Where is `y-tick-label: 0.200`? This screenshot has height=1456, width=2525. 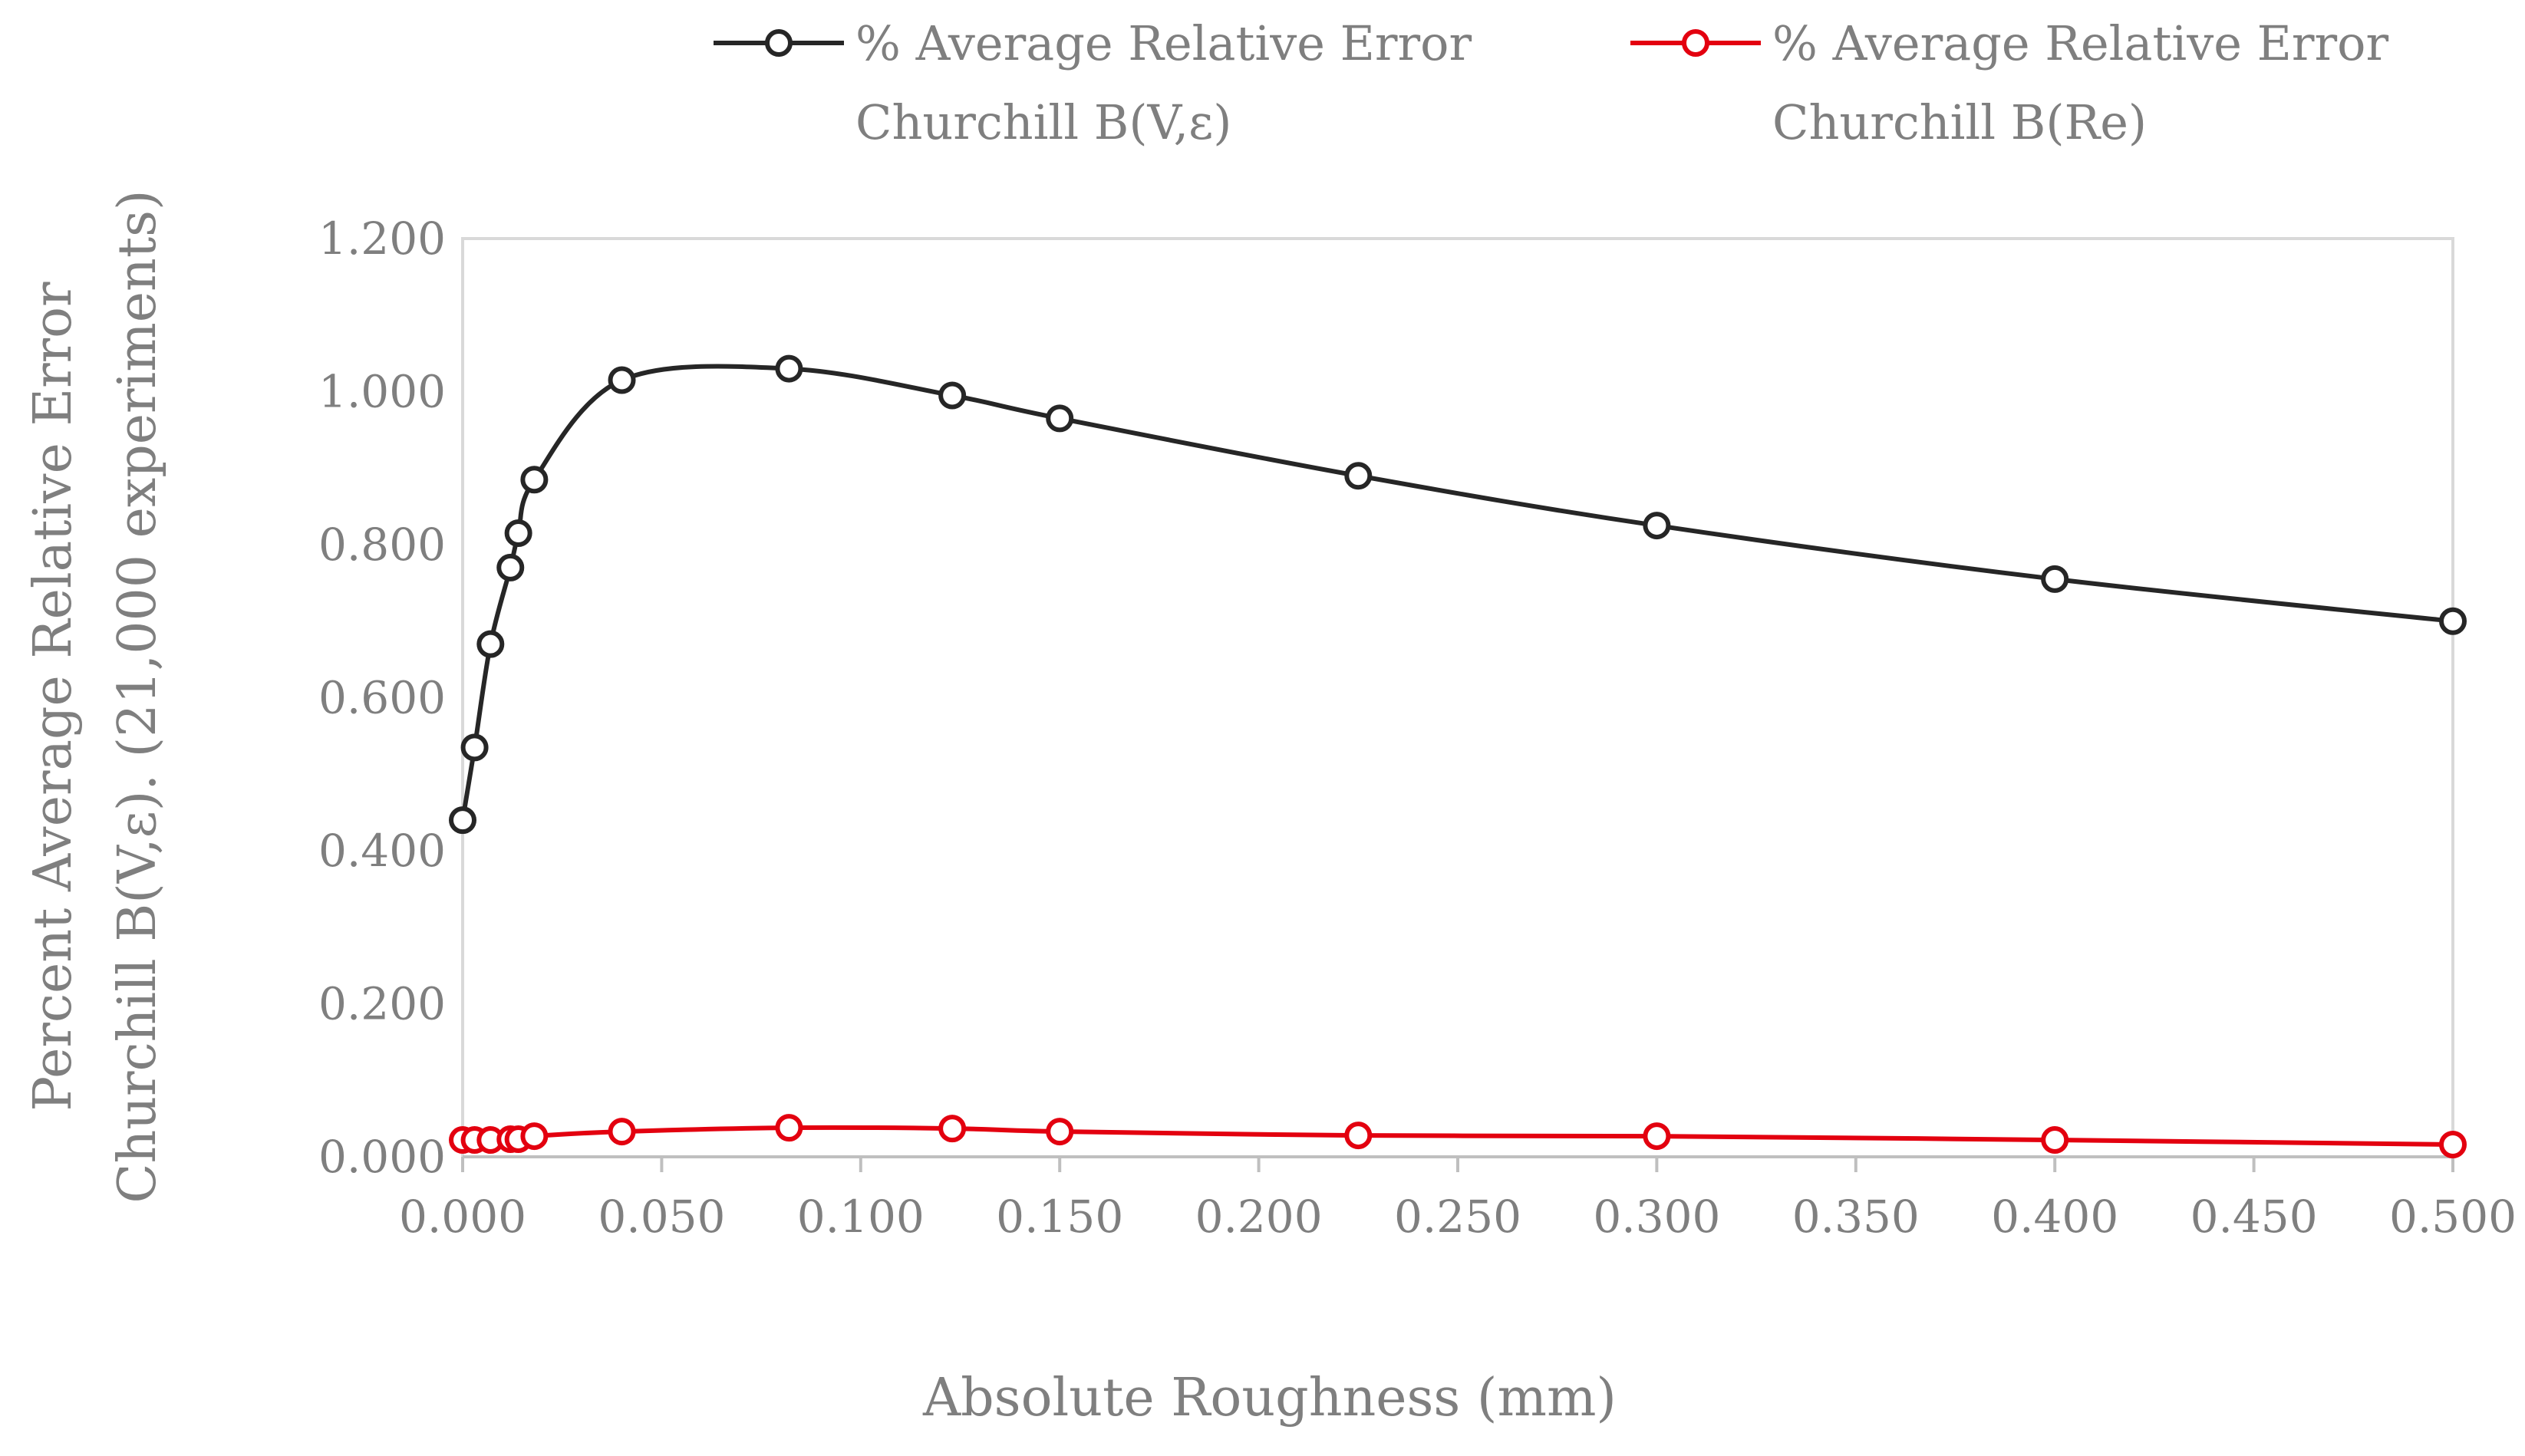
y-tick-label: 0.200 is located at coordinates (382, 1004).